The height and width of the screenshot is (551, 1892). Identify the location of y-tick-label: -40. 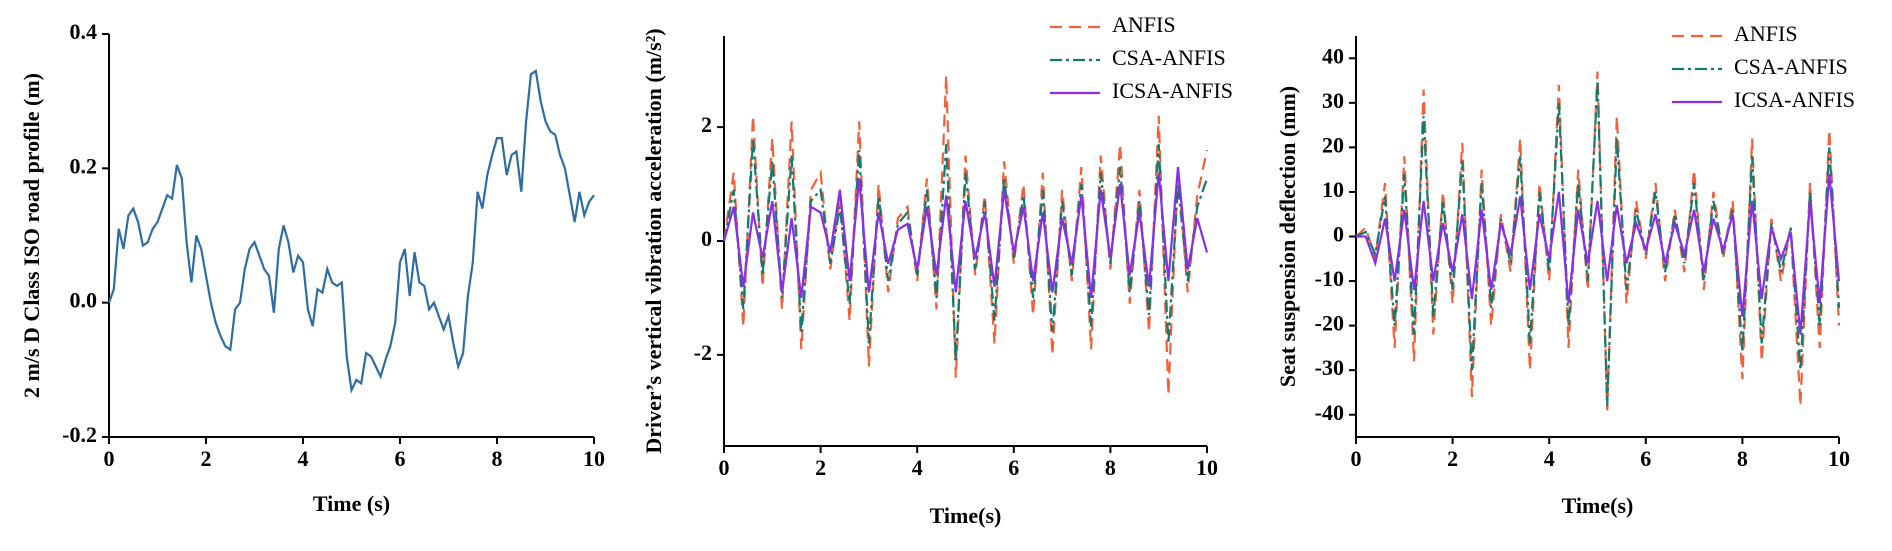
(1329, 412).